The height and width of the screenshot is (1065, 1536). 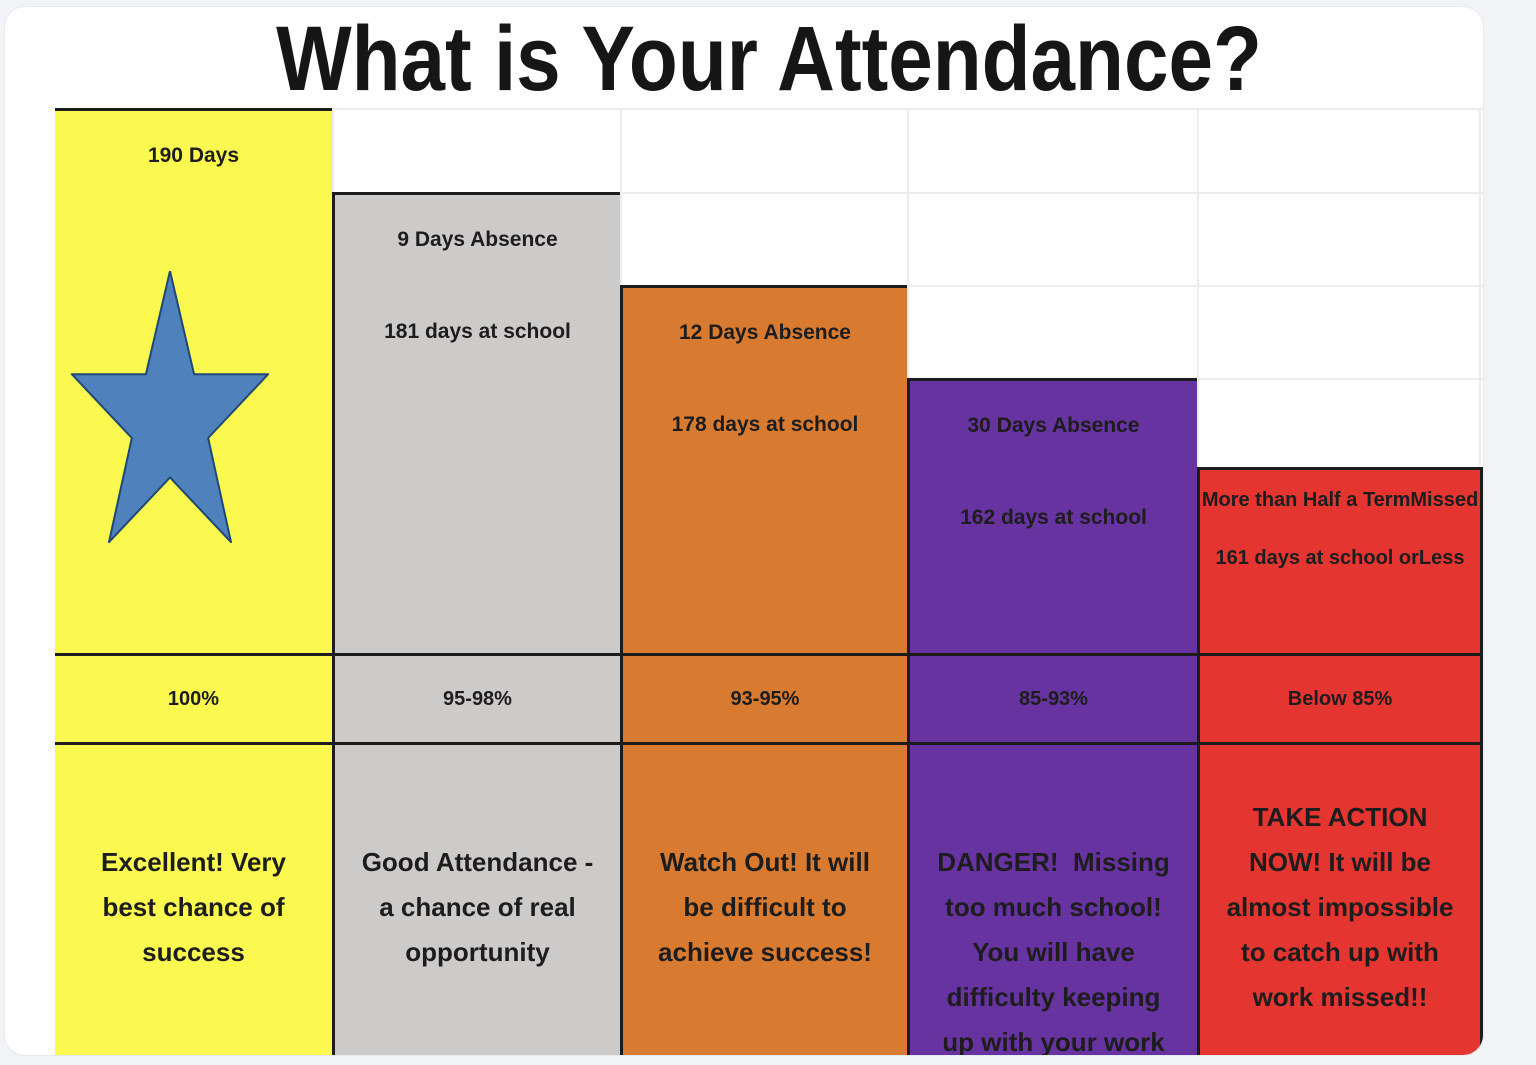 I want to click on days-at-school-label: 161 days at school orLess, so click(x=1339, y=558).